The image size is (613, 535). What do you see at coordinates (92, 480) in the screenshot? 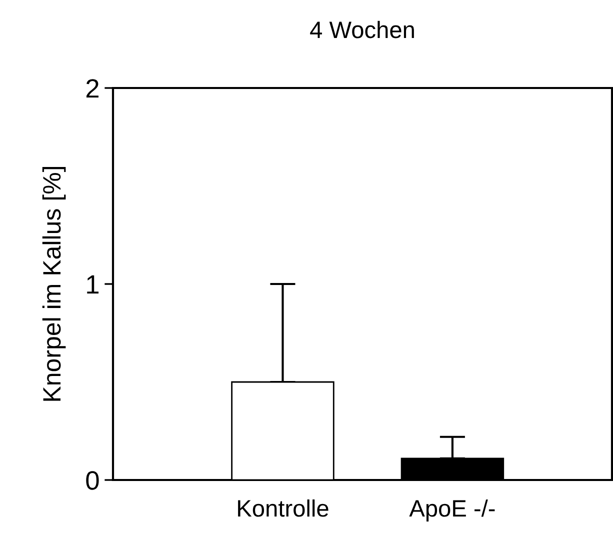
I see `y-tick-label: 0` at bounding box center [92, 480].